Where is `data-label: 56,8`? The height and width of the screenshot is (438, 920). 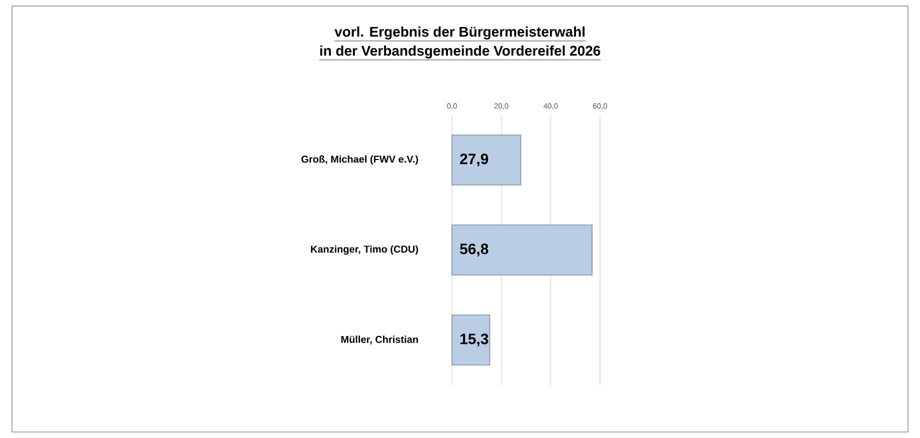 data-label: 56,8 is located at coordinates (474, 250).